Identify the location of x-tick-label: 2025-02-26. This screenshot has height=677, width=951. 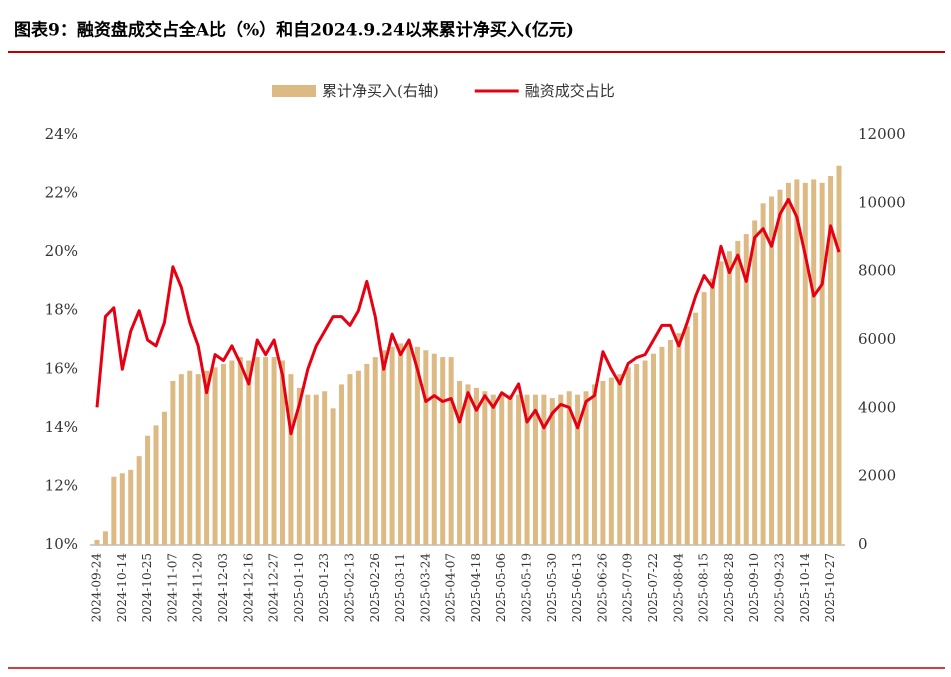
(375, 587).